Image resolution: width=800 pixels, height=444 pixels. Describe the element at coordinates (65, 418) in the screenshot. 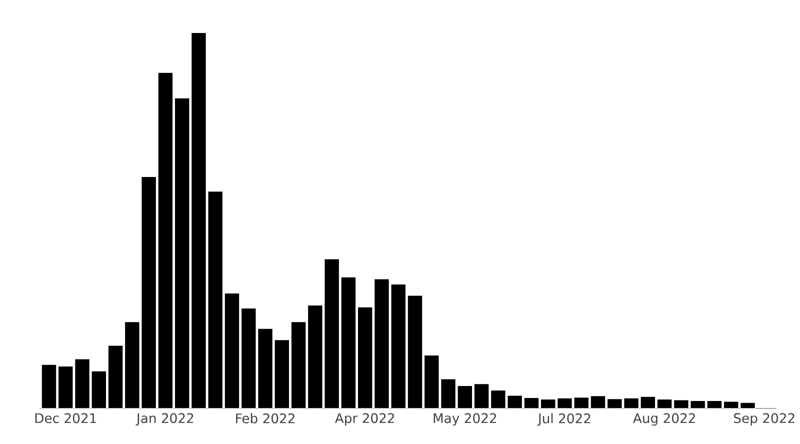

I see `x-tick-label: Dec 2021` at that location.